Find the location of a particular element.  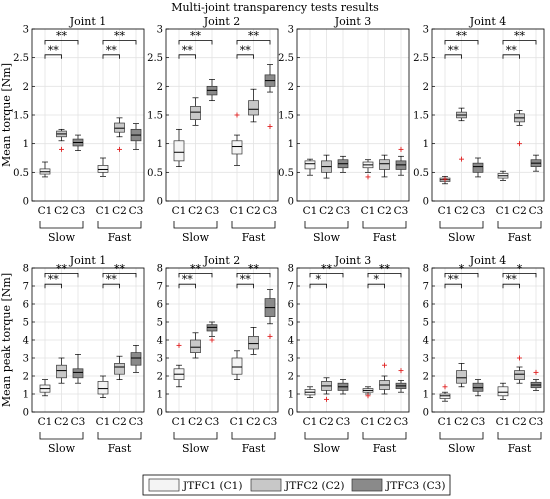

y-tick-label: 0 is located at coordinates (291, 413).